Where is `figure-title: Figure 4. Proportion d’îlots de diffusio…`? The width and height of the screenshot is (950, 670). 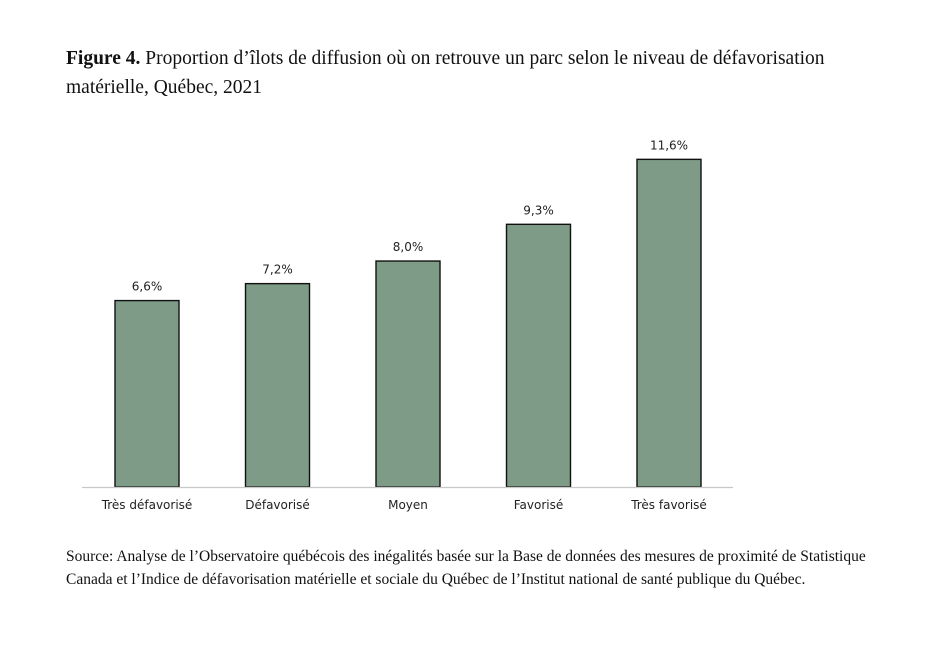
figure-title: Figure 4. Proportion d’îlots de diffusio… is located at coordinates (481, 73).